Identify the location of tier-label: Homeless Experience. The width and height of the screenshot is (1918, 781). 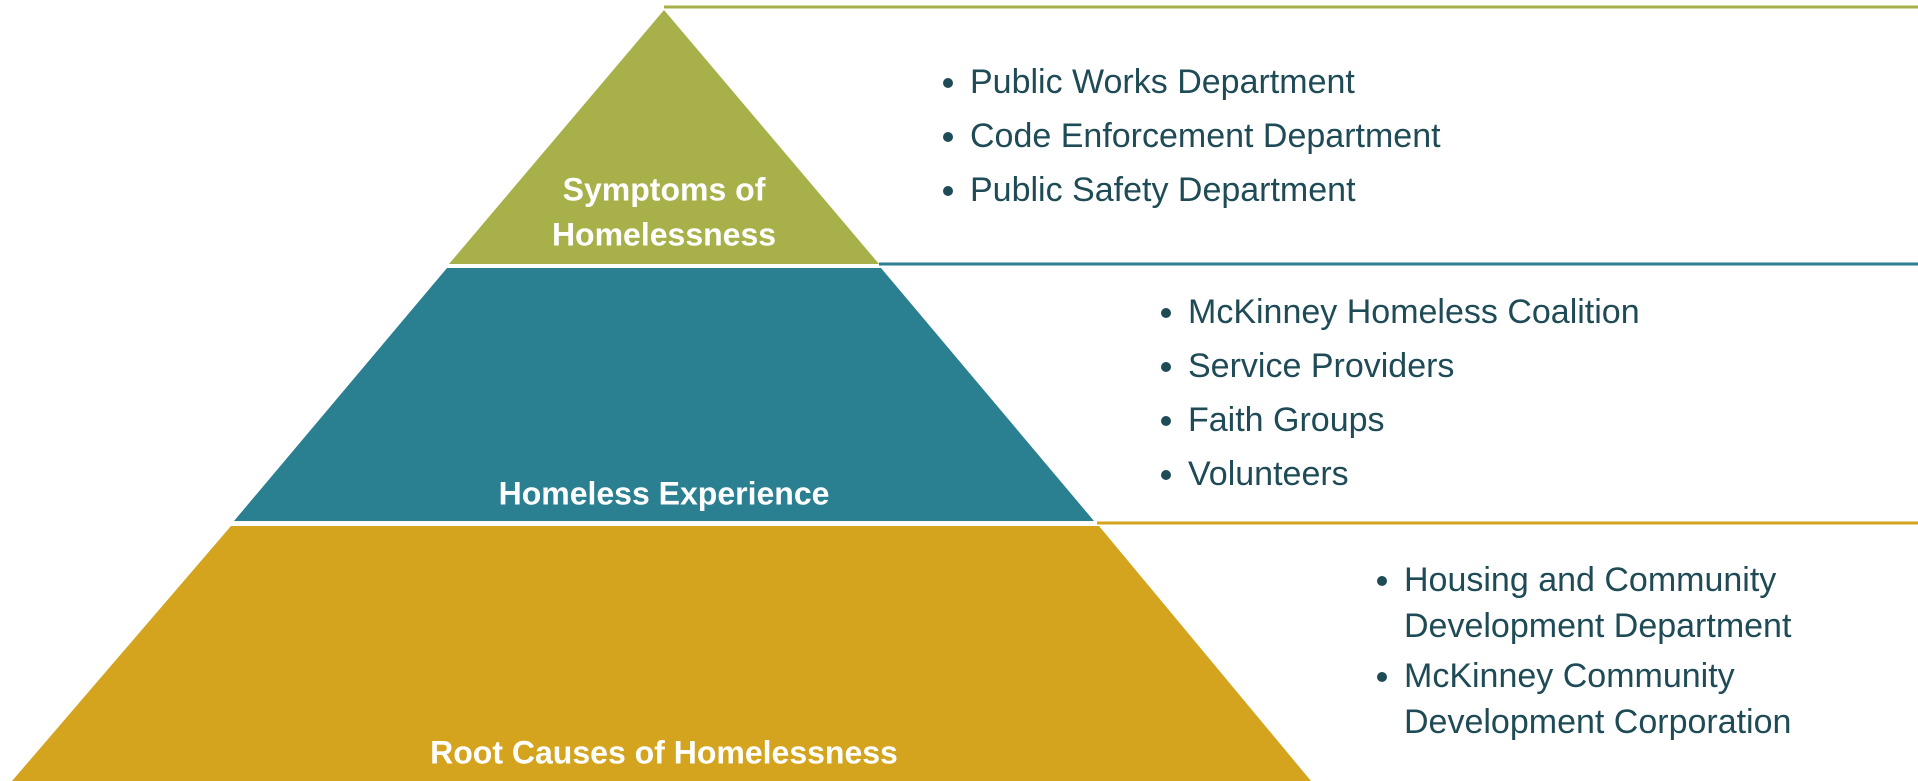
(664, 493).